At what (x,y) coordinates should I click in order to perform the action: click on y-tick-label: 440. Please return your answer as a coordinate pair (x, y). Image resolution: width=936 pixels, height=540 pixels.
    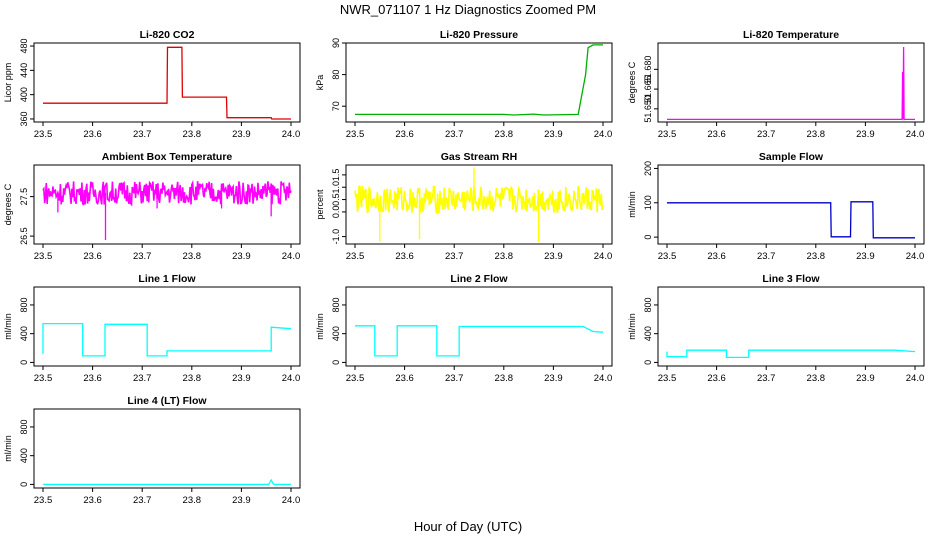
    Looking at the image, I should click on (24, 70).